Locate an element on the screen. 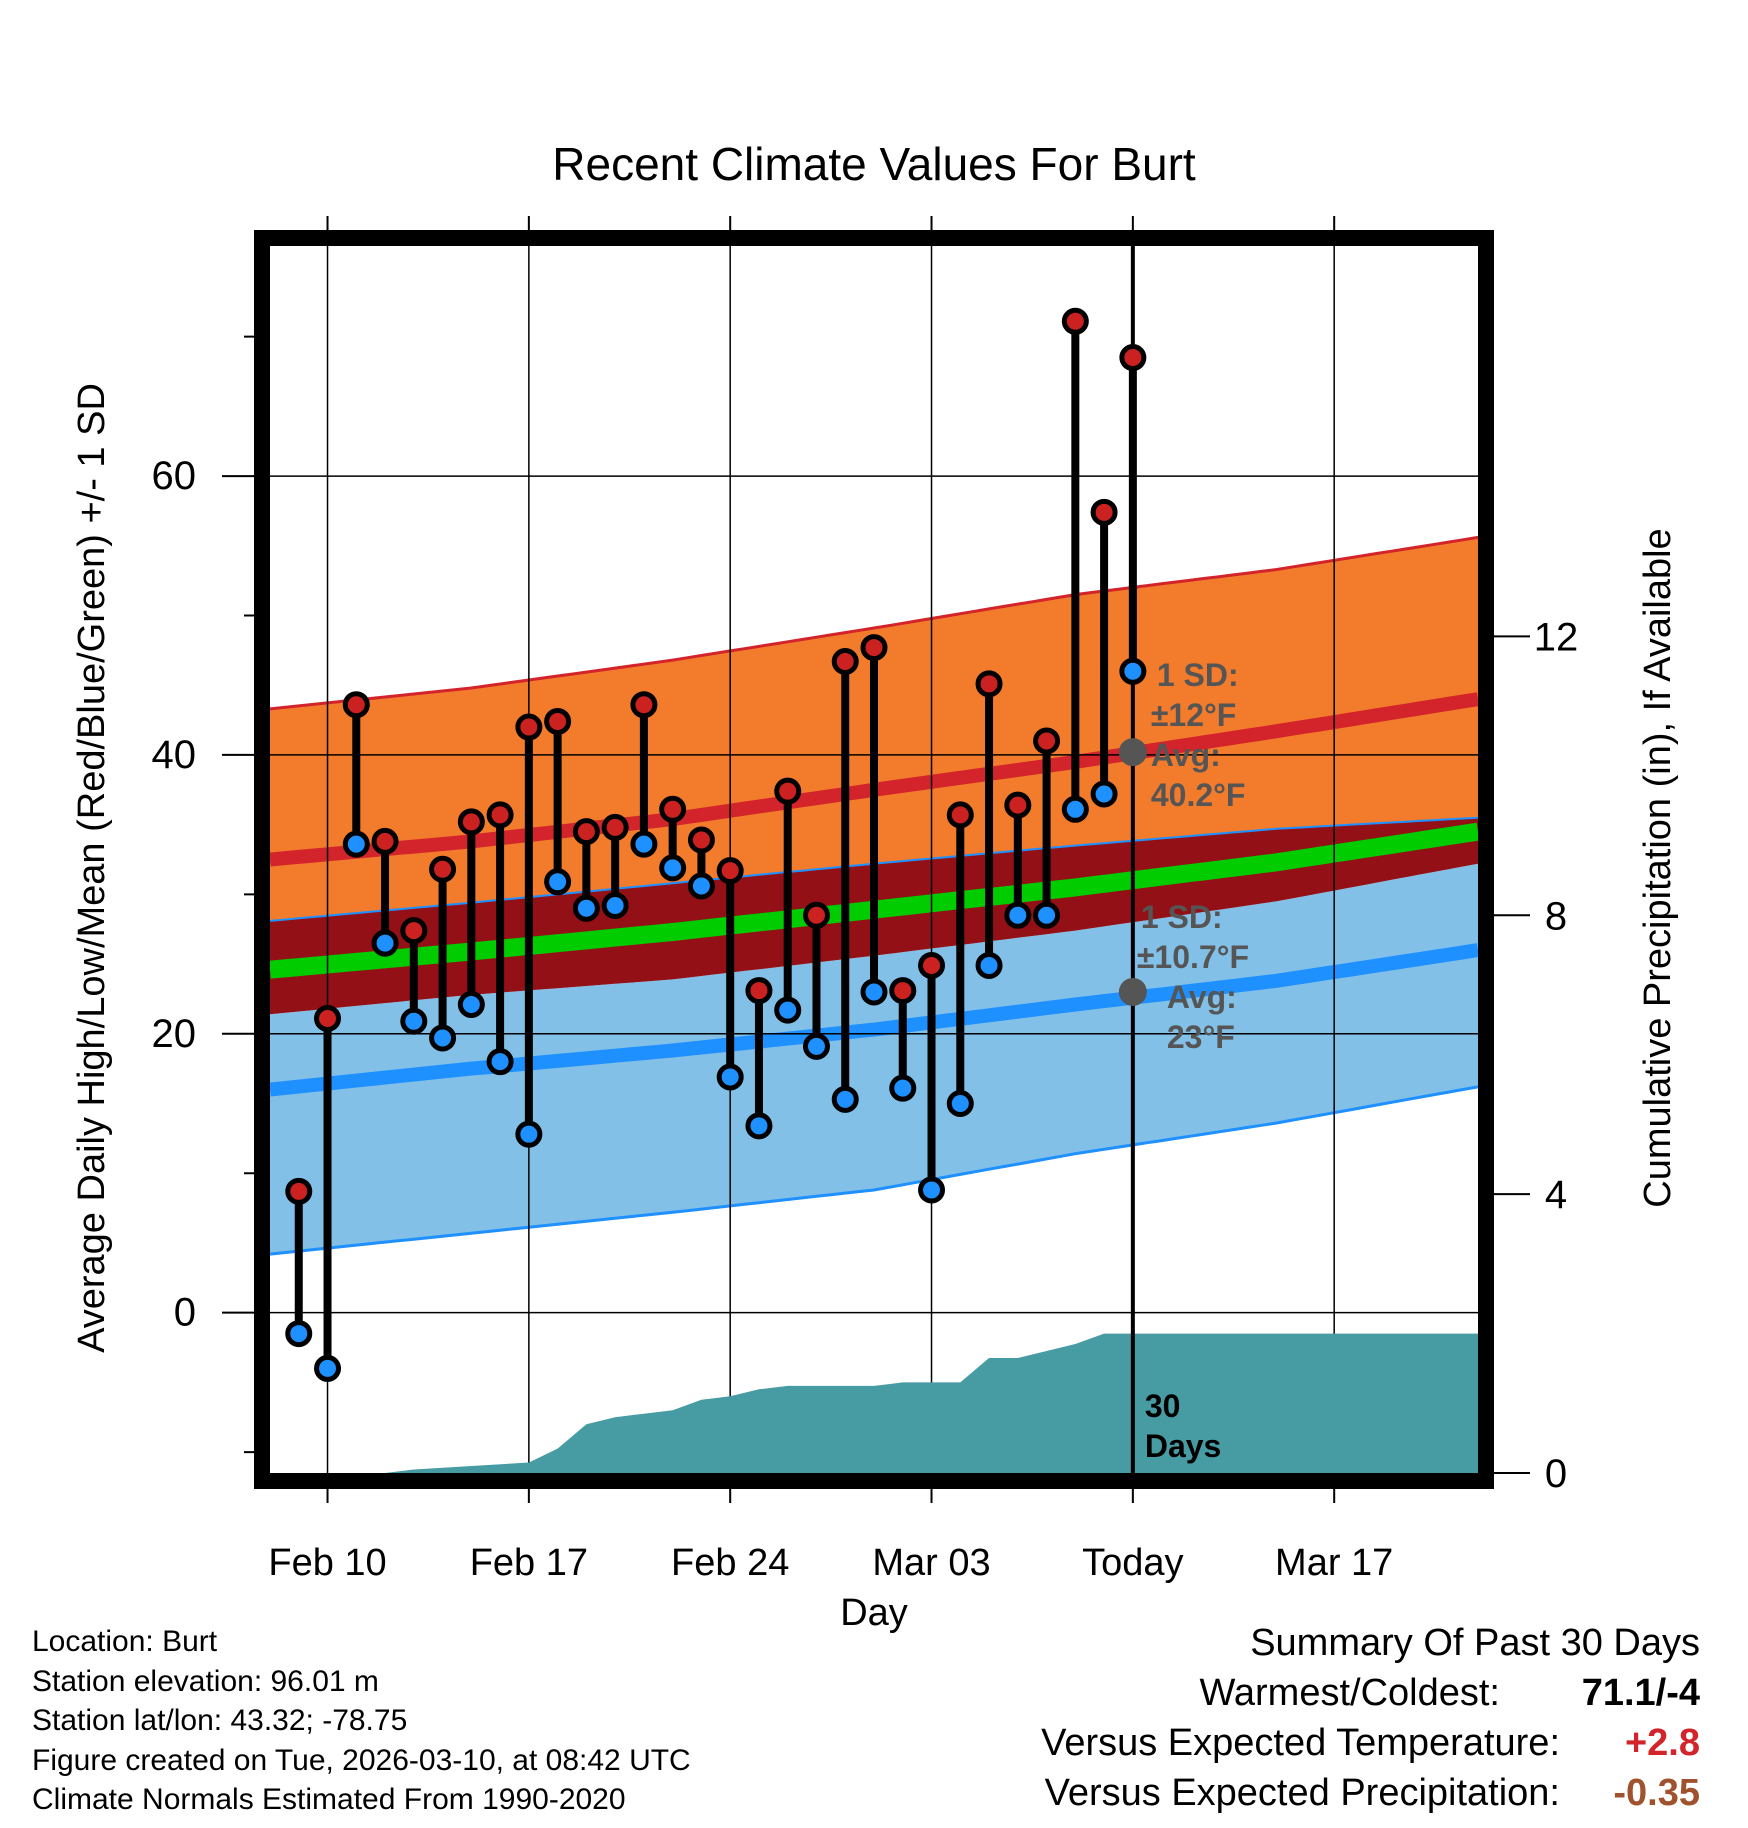 Image resolution: width=1748 pixels, height=1828 pixels. low-sd-band is located at coordinates (874, 1059).